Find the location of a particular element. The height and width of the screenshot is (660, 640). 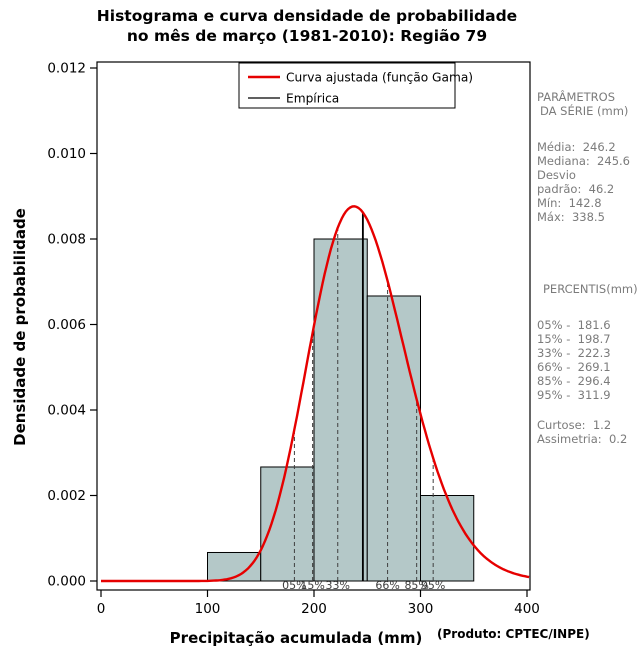

percentil-95: 95% - 311.9 is located at coordinates (574, 395).